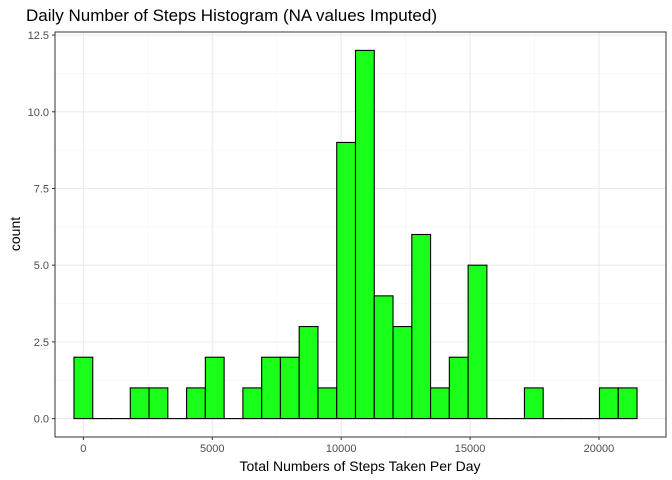 This screenshot has width=672, height=480. Describe the element at coordinates (38, 36) in the screenshot. I see `y-tick-label: 12.5` at that location.